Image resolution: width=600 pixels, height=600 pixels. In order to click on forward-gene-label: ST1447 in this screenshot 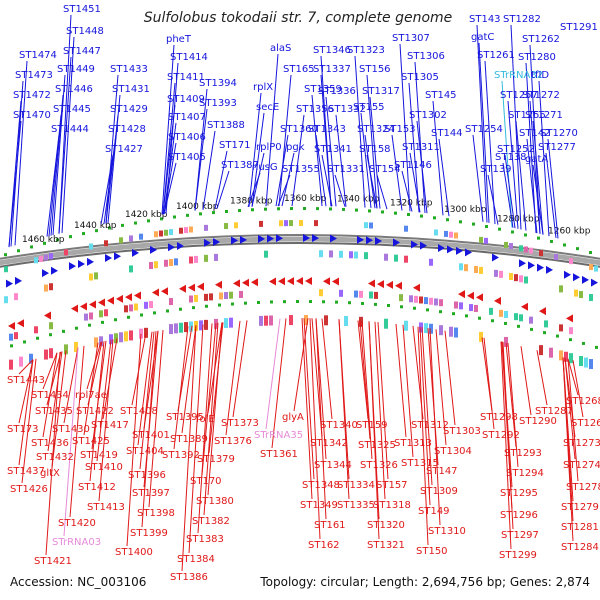, I will do `click(82, 51)`.